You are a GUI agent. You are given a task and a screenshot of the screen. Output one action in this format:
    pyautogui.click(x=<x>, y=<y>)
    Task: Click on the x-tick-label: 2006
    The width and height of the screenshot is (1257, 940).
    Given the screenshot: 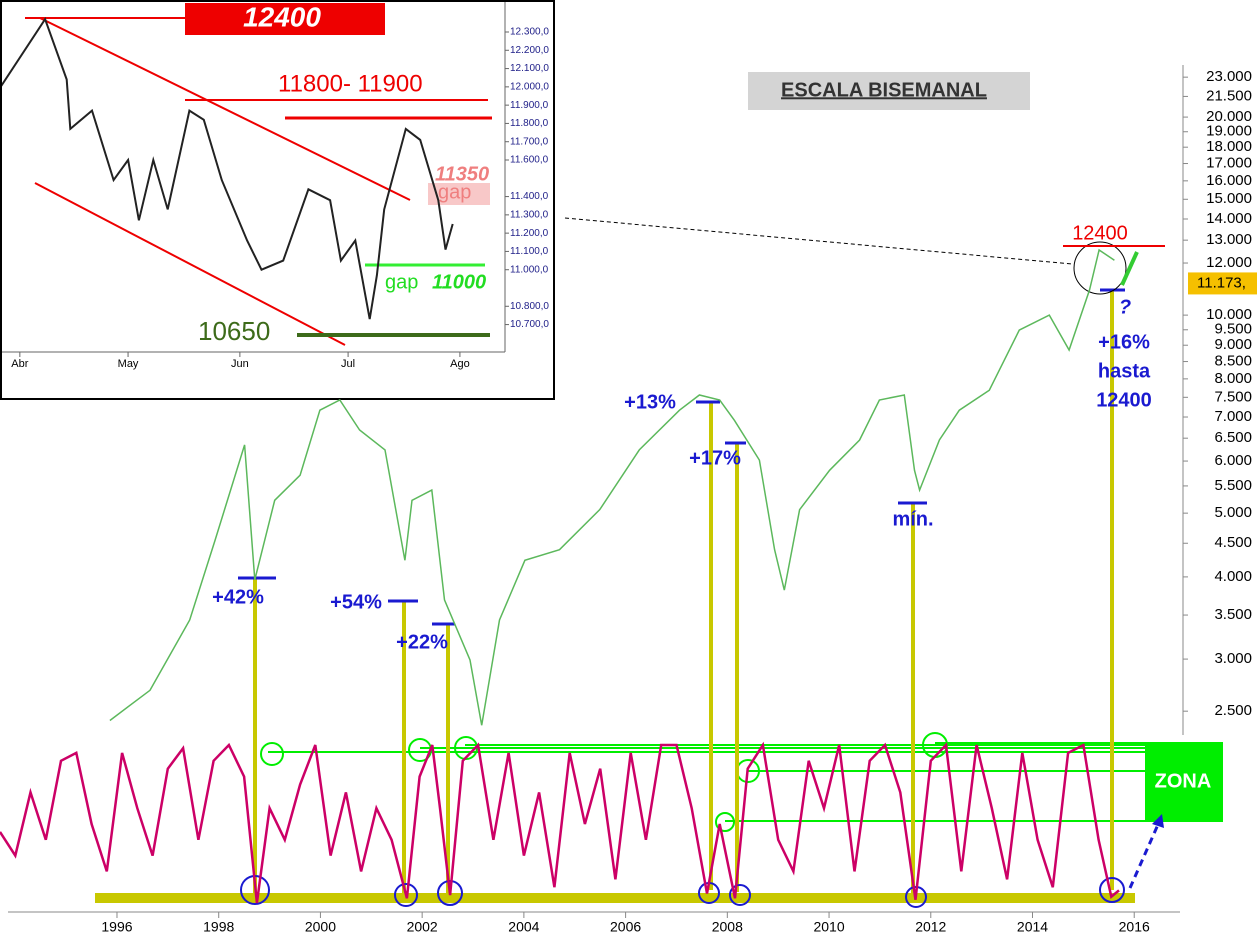 What is the action you would take?
    pyautogui.click(x=625, y=927)
    